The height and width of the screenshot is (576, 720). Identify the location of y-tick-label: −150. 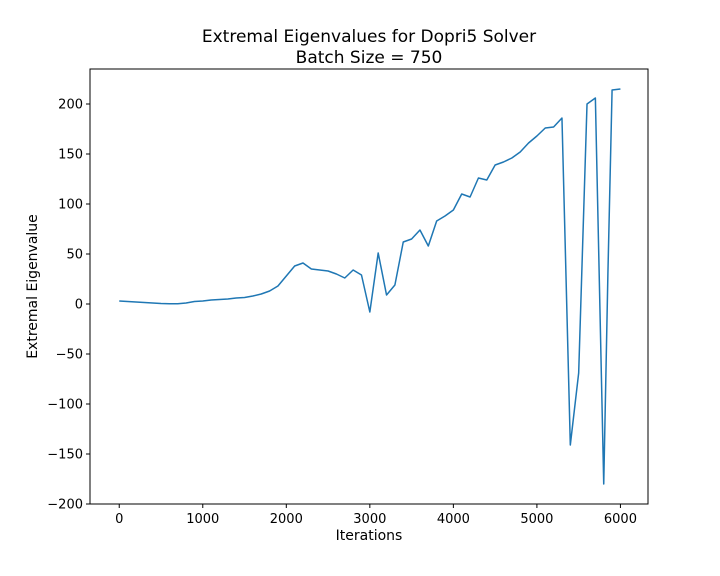
(65, 455).